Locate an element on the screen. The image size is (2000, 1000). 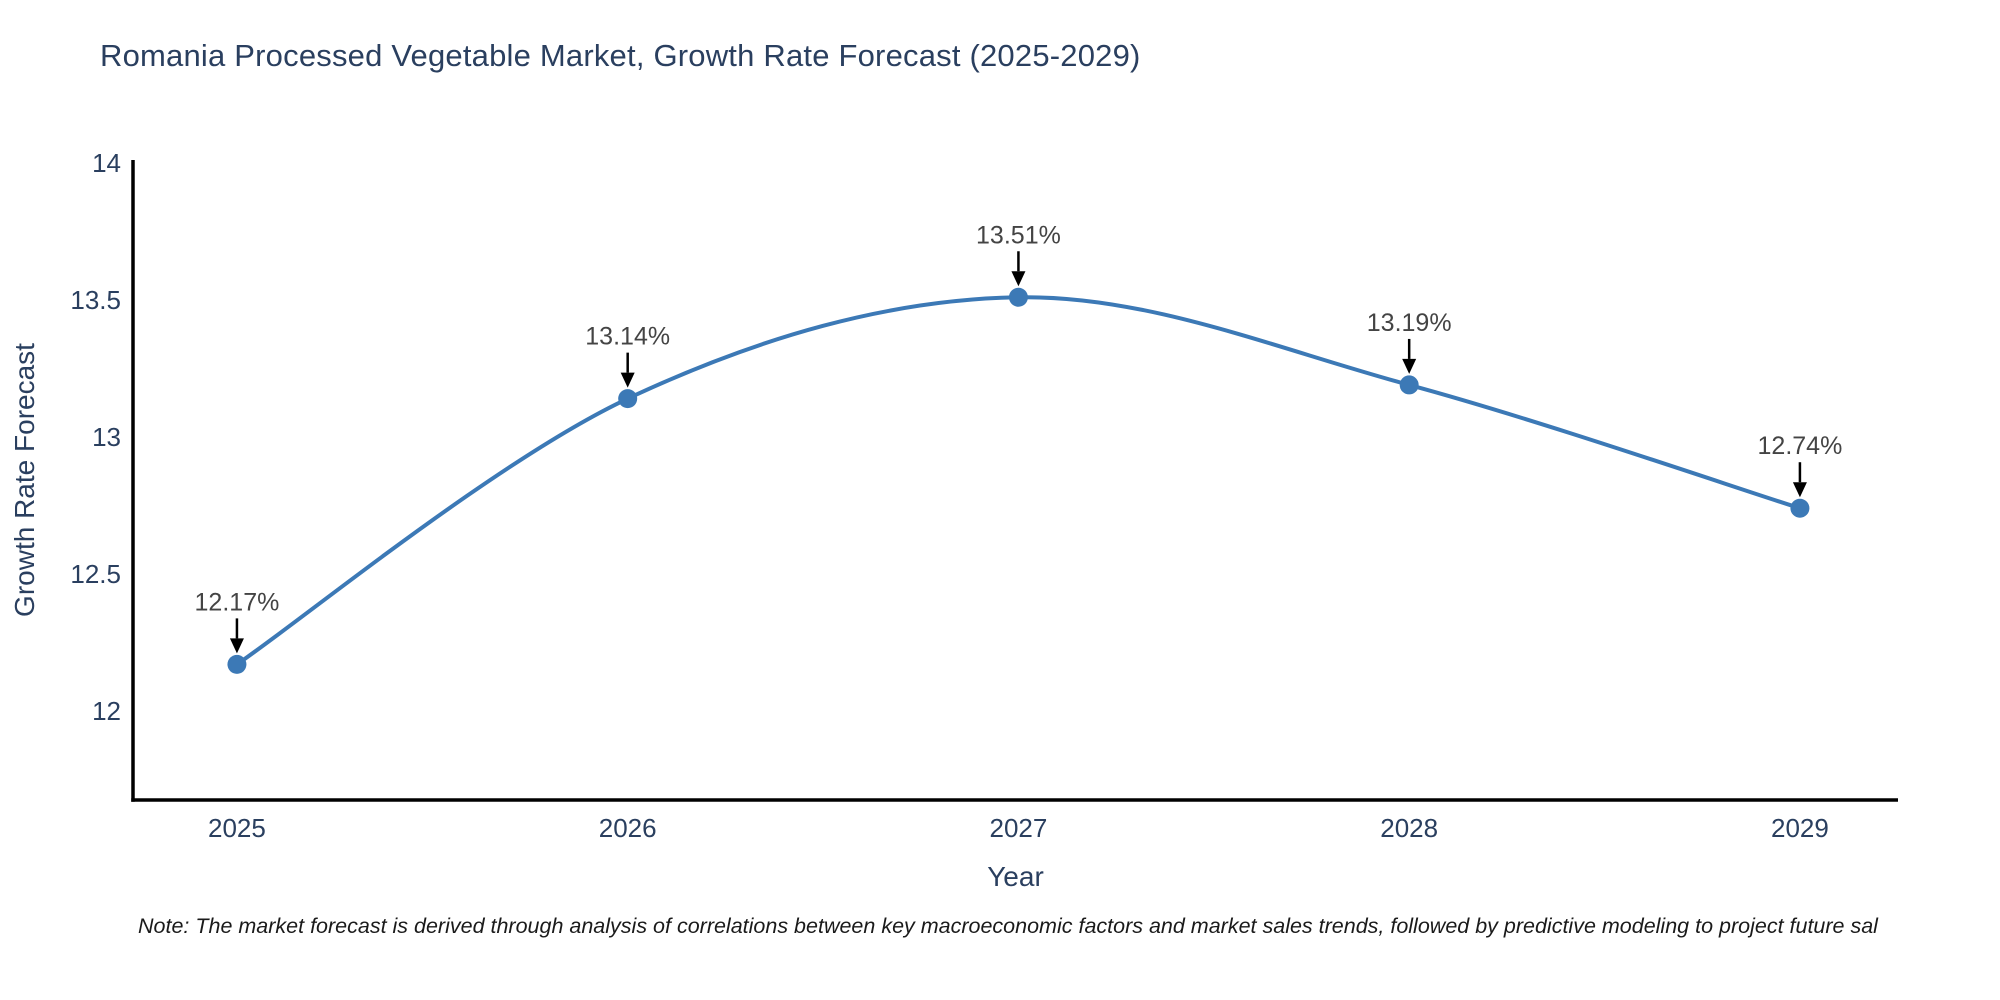
x-tick-label: 2027 is located at coordinates (1019, 828).